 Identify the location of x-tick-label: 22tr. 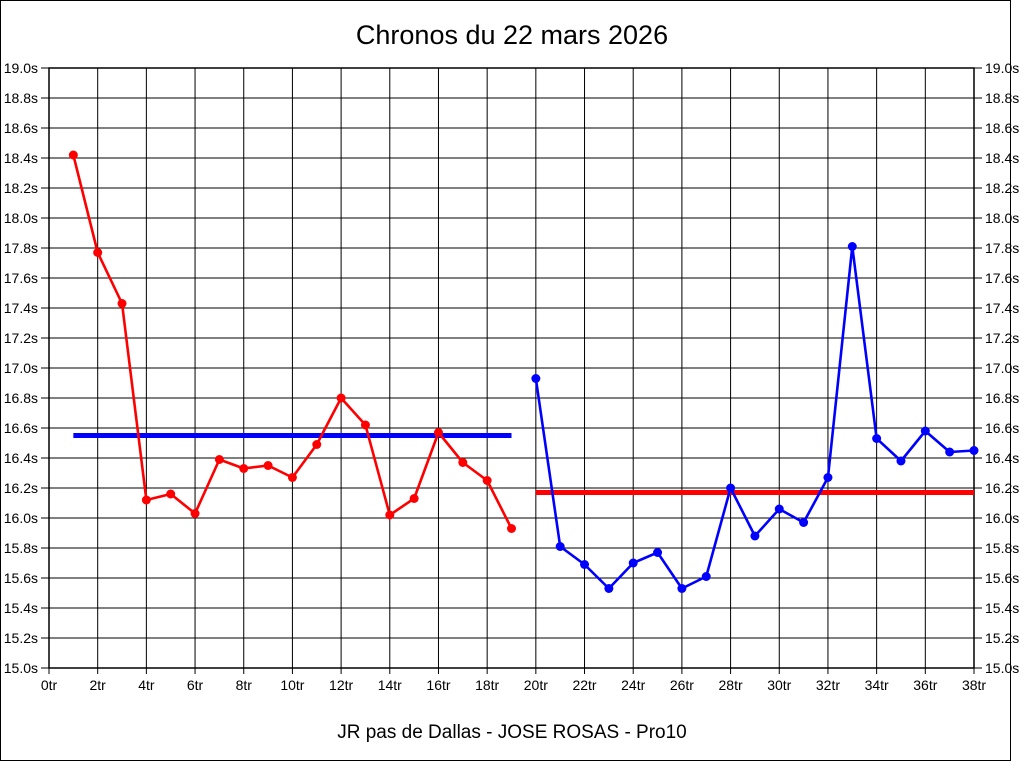
(584, 685).